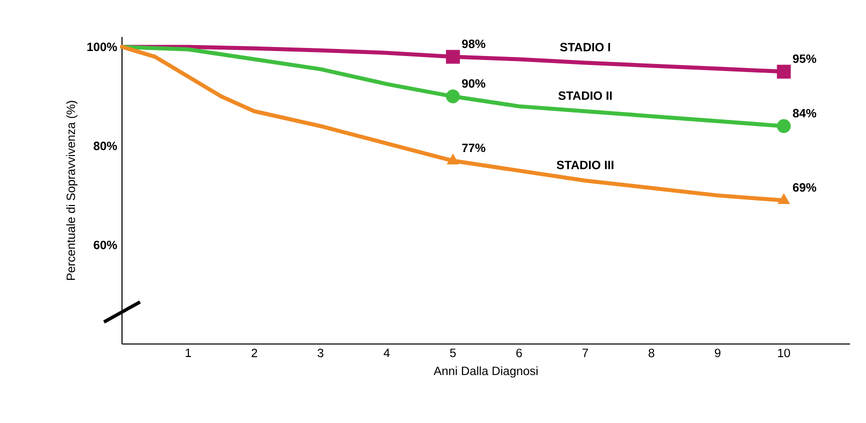 The height and width of the screenshot is (423, 866). I want to click on data-label: 77%, so click(474, 148).